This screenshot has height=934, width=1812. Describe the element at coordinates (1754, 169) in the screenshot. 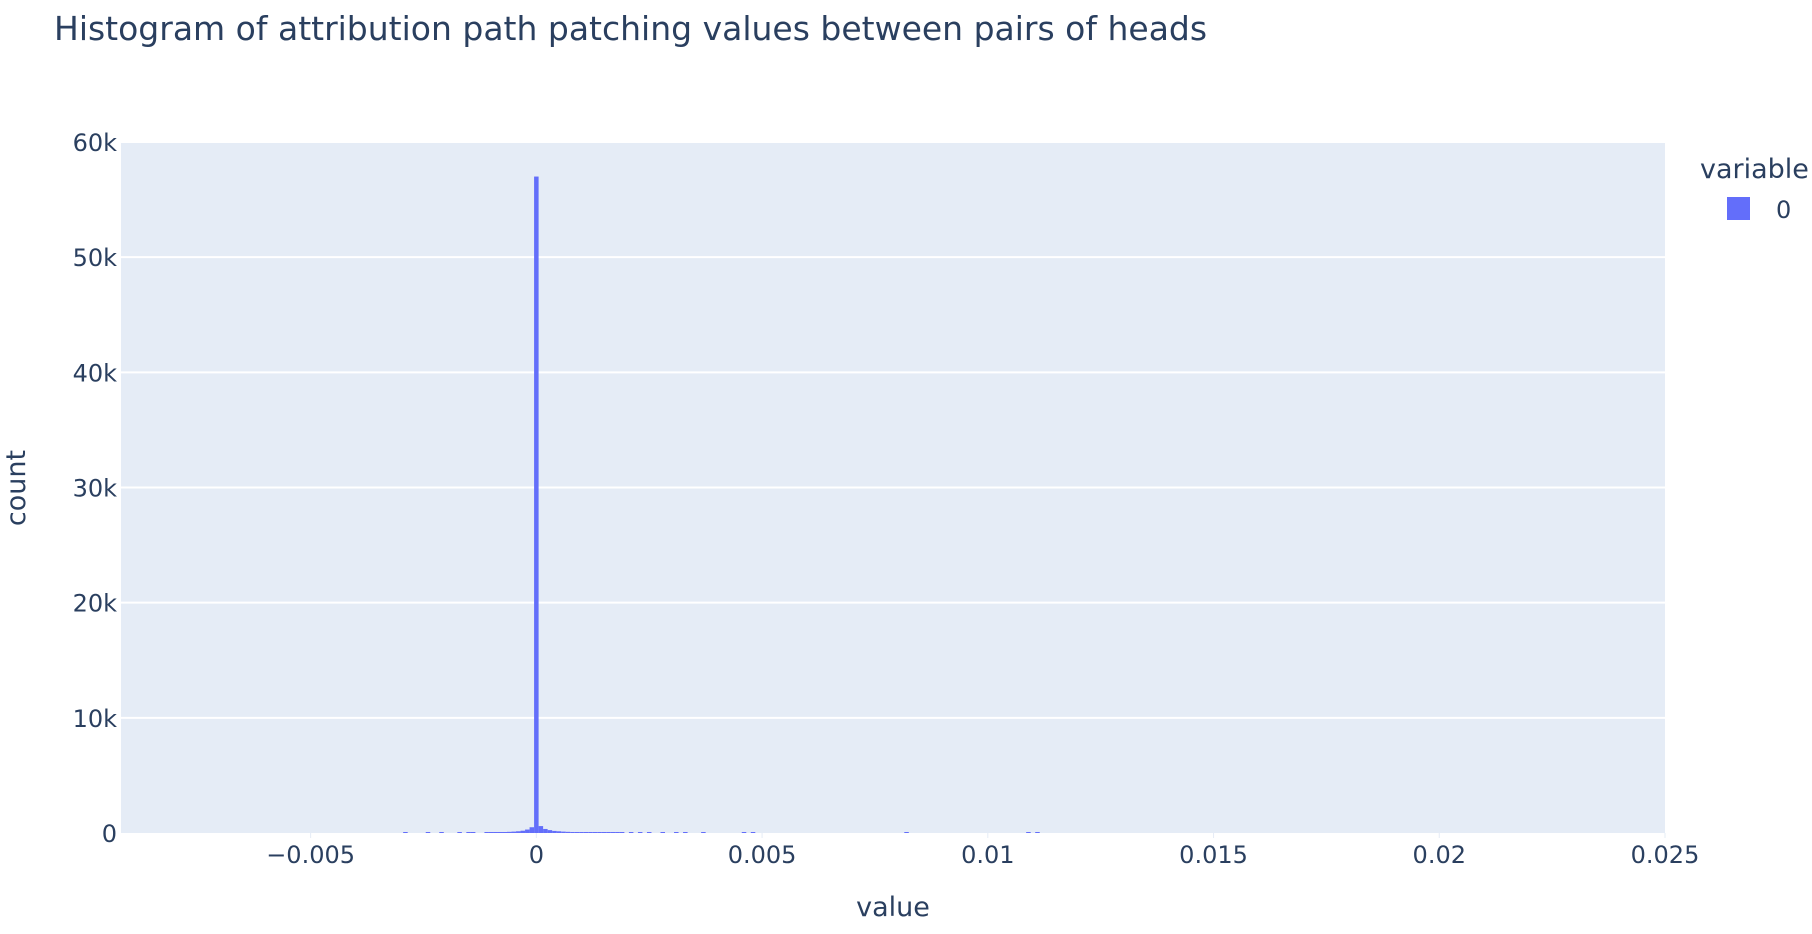

I see `legend-title: variable` at that location.